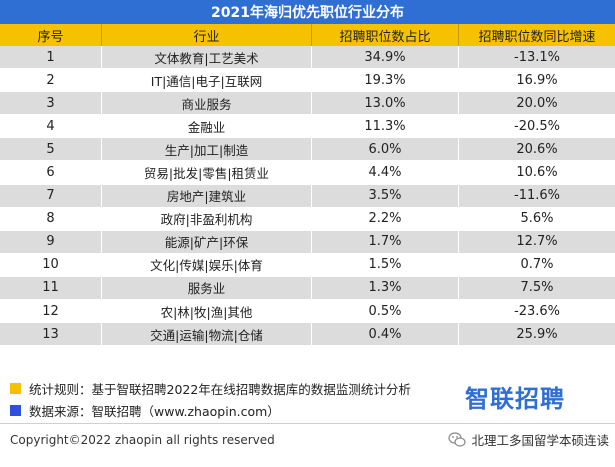 This screenshot has width=615, height=467. I want to click on table-row: 4 金融业 11.3% -20.5%, so click(307, 127).